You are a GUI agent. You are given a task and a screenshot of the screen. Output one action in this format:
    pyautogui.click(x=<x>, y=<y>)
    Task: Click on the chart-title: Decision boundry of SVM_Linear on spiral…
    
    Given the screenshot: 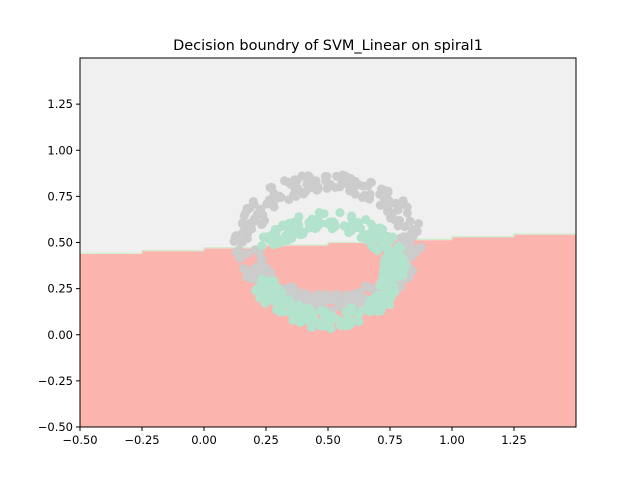 What is the action you would take?
    pyautogui.click(x=328, y=46)
    